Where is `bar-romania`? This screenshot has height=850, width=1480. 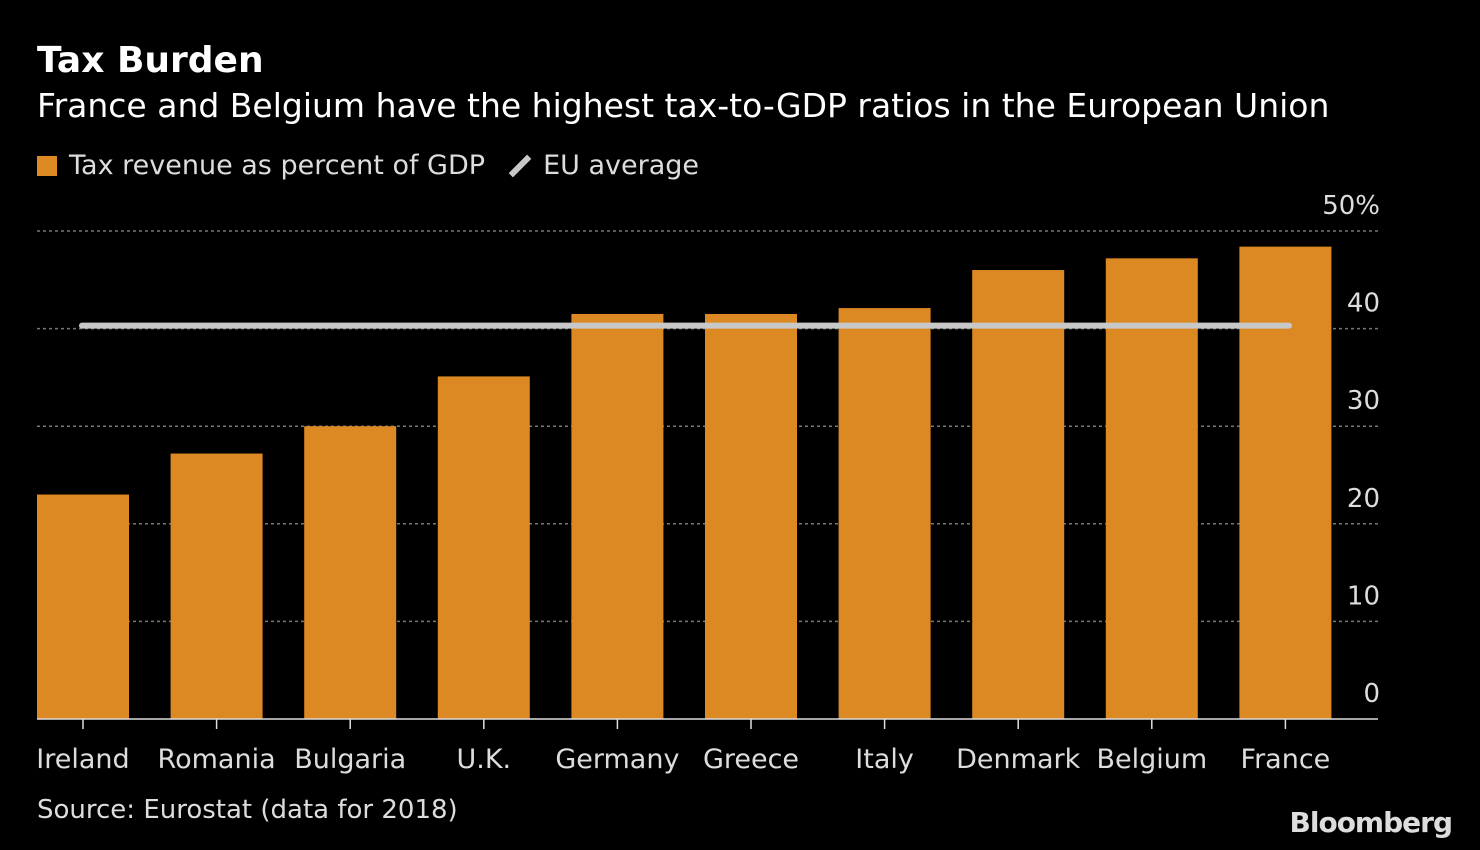
bar-romania is located at coordinates (216, 586).